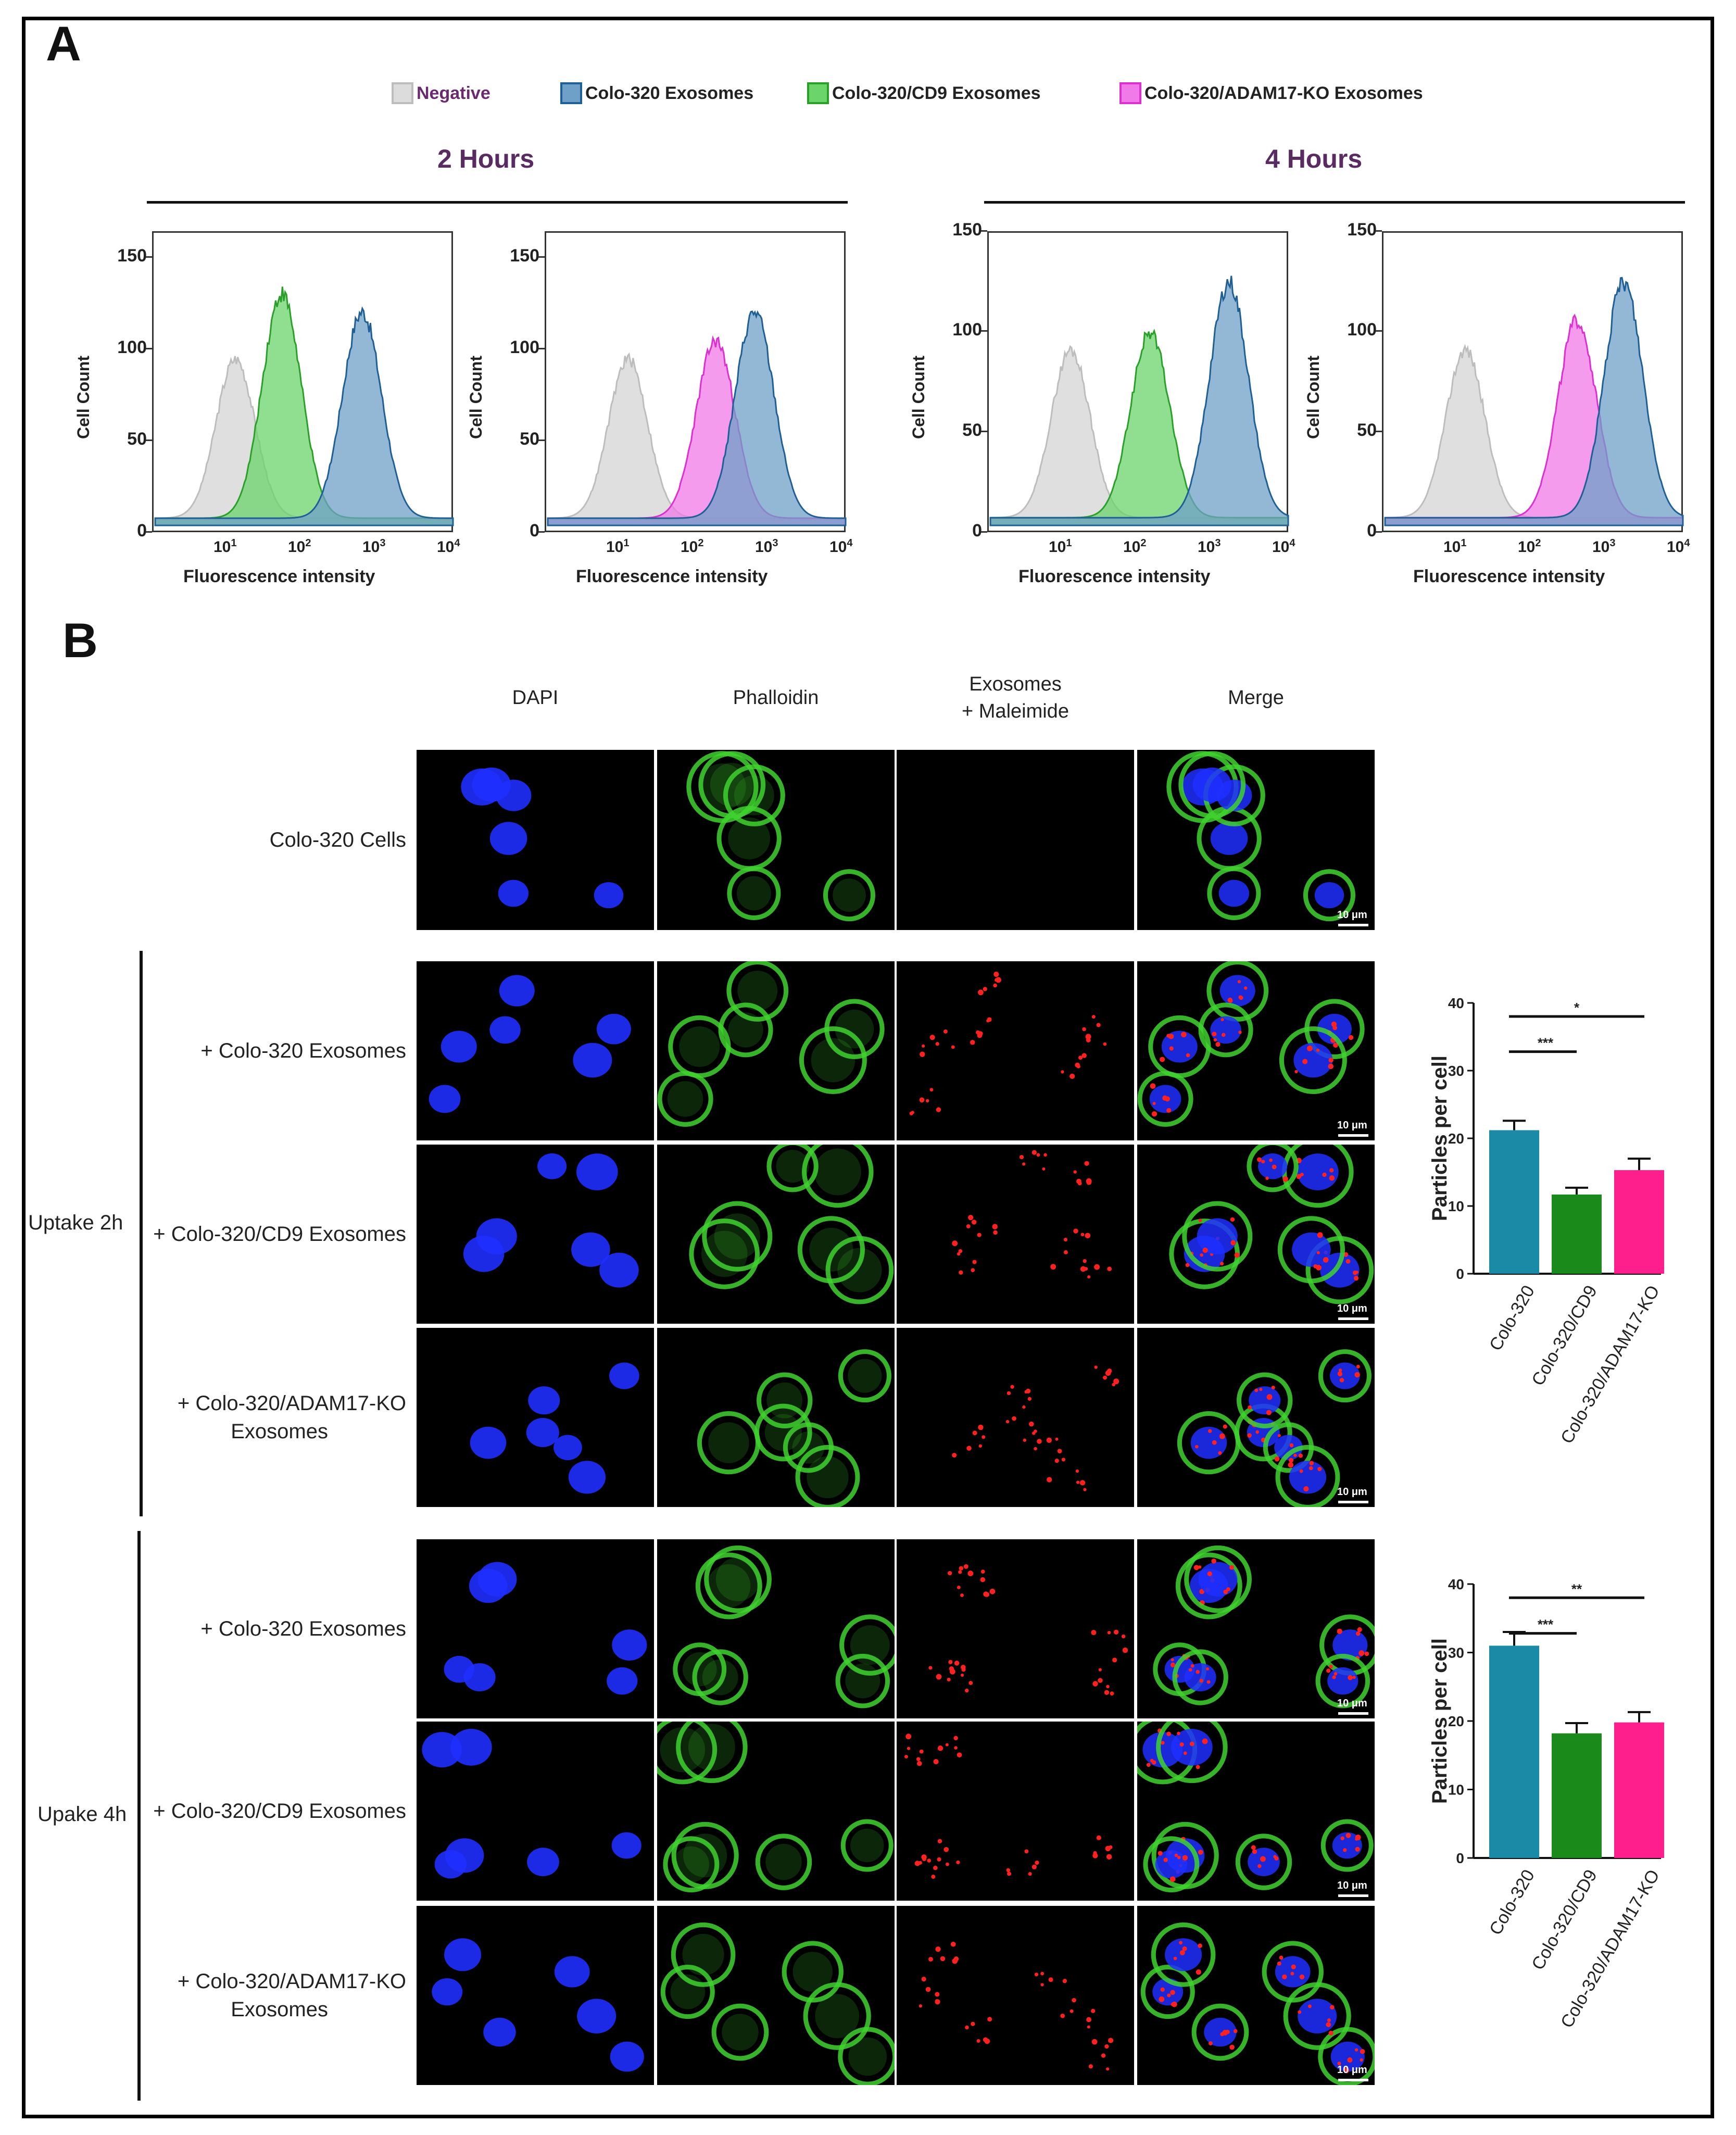  Describe the element at coordinates (142, 531) in the screenshot. I see `y-tick-label: 0` at that location.